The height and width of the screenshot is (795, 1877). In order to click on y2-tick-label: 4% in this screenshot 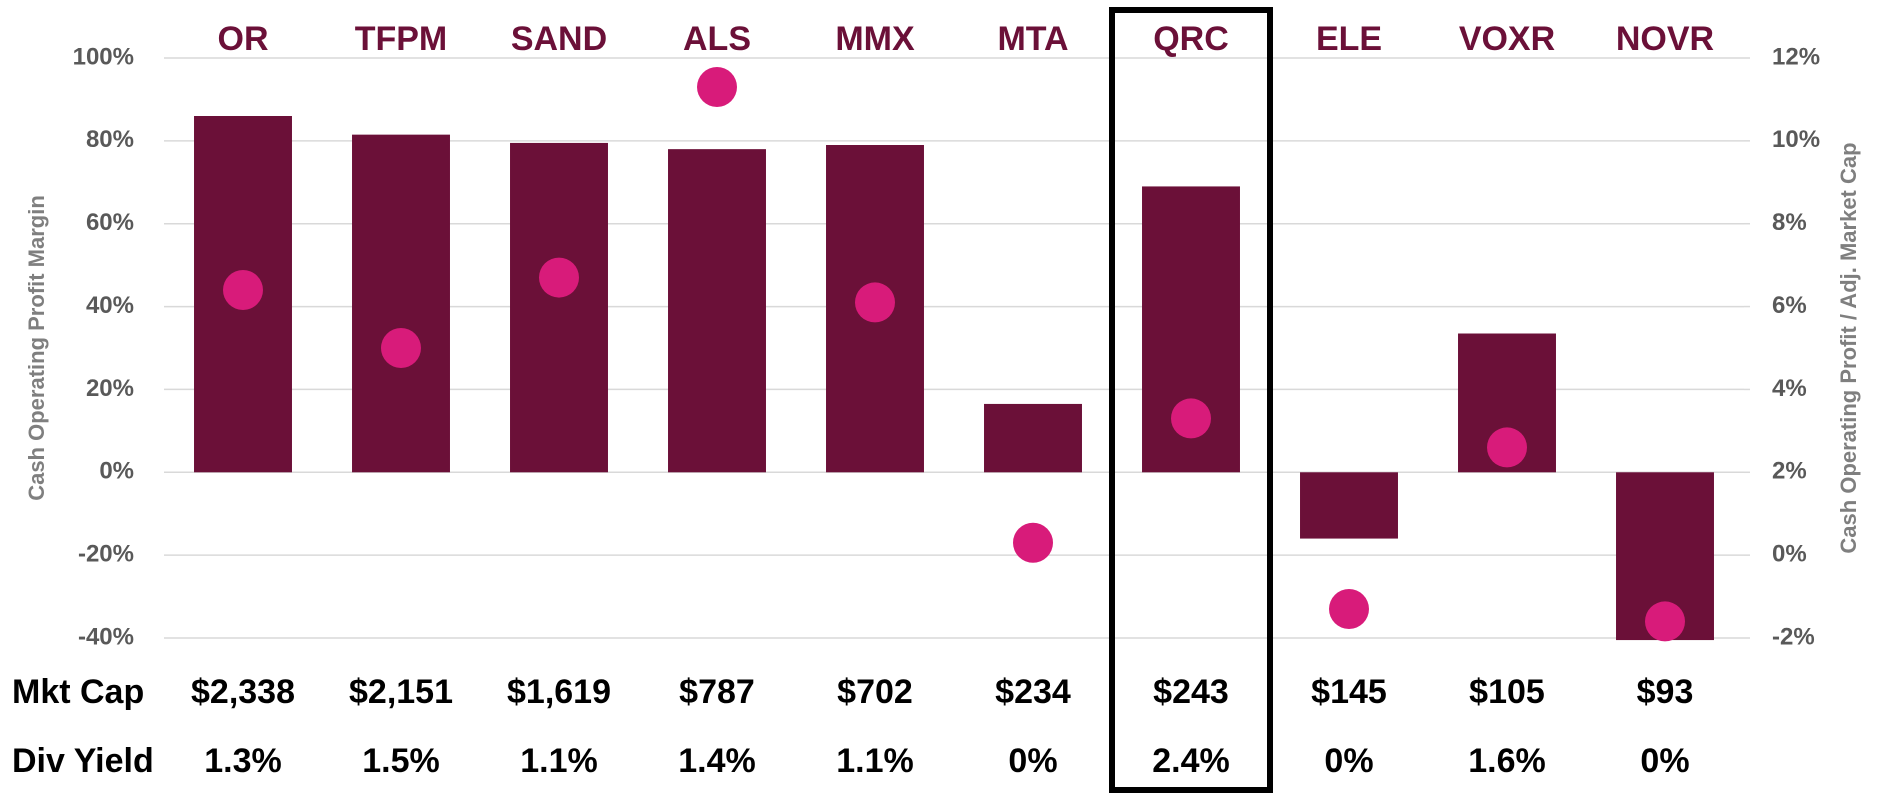, I will do `click(1789, 388)`.